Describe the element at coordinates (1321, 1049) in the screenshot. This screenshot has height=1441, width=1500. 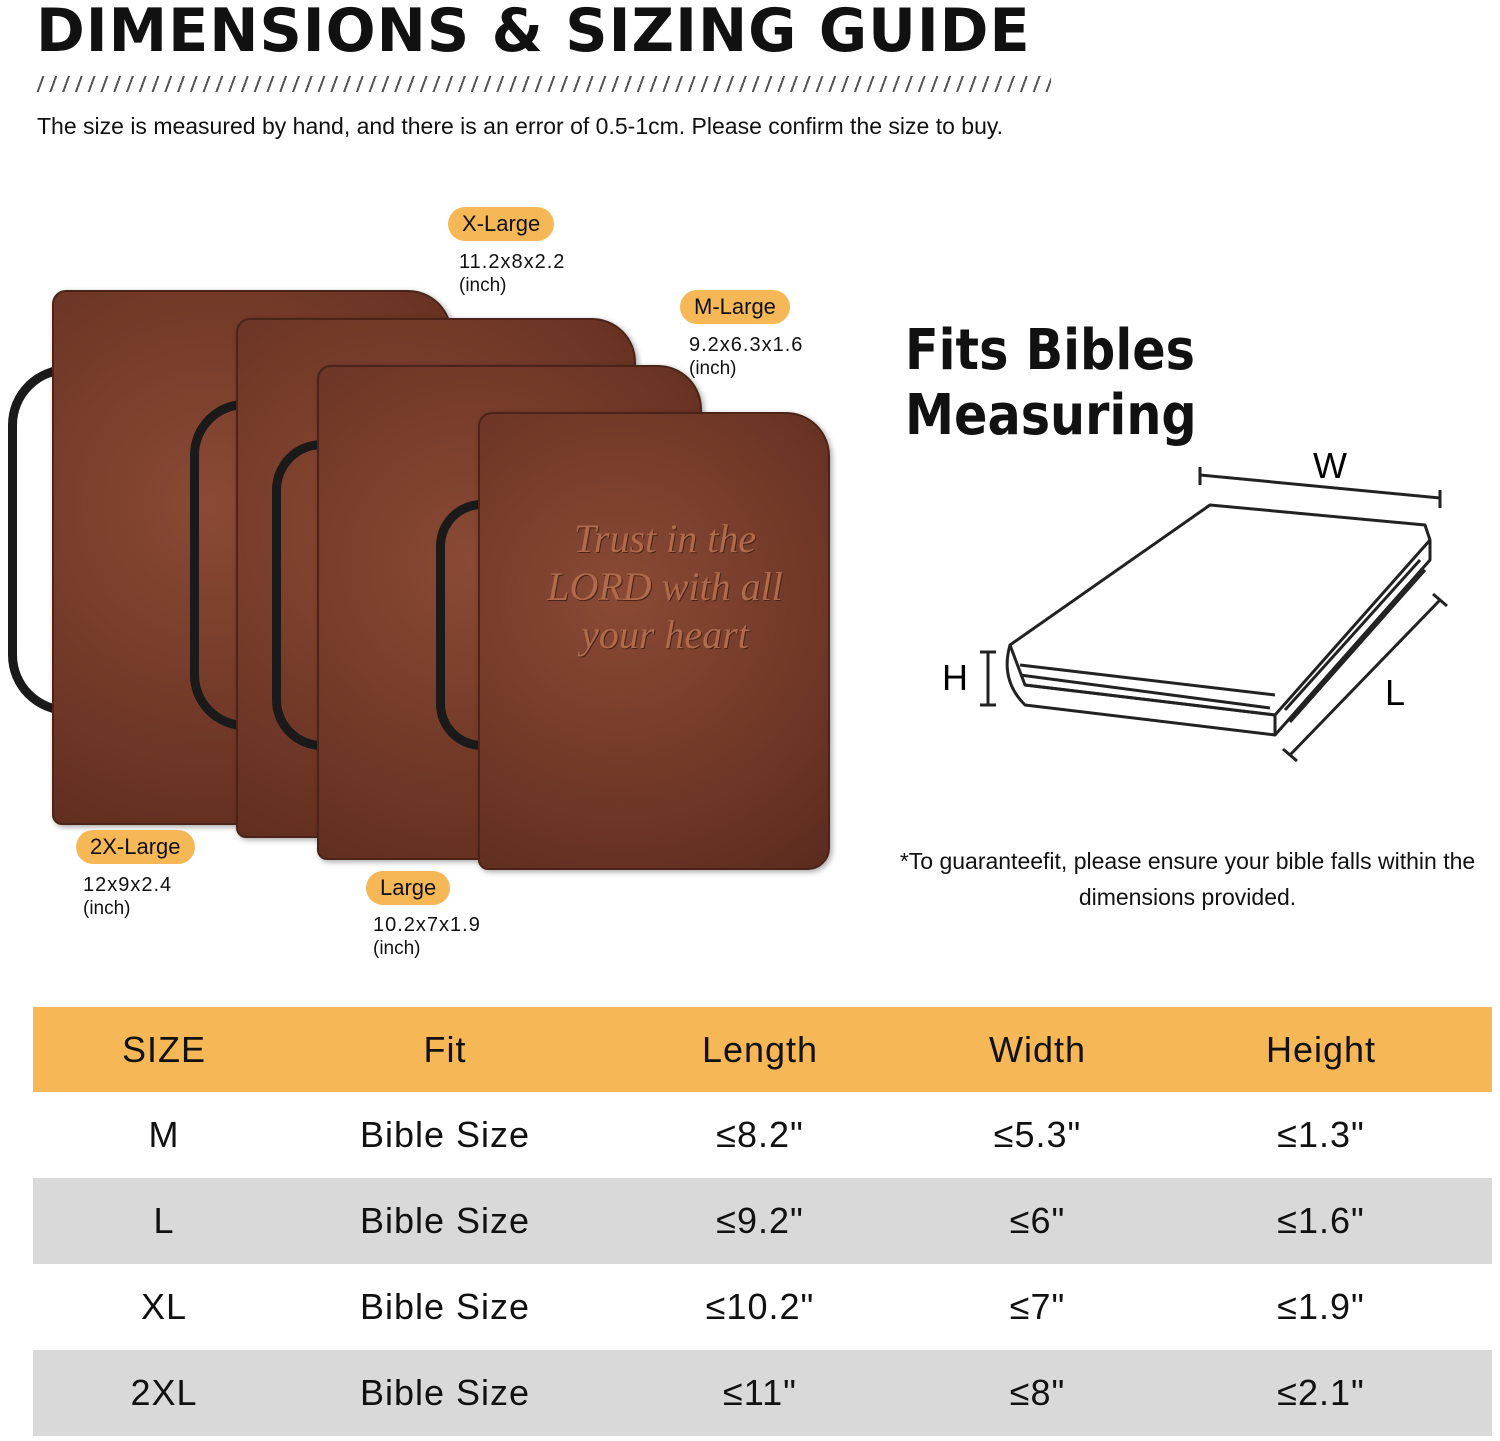
I see `column-header: Height` at that location.